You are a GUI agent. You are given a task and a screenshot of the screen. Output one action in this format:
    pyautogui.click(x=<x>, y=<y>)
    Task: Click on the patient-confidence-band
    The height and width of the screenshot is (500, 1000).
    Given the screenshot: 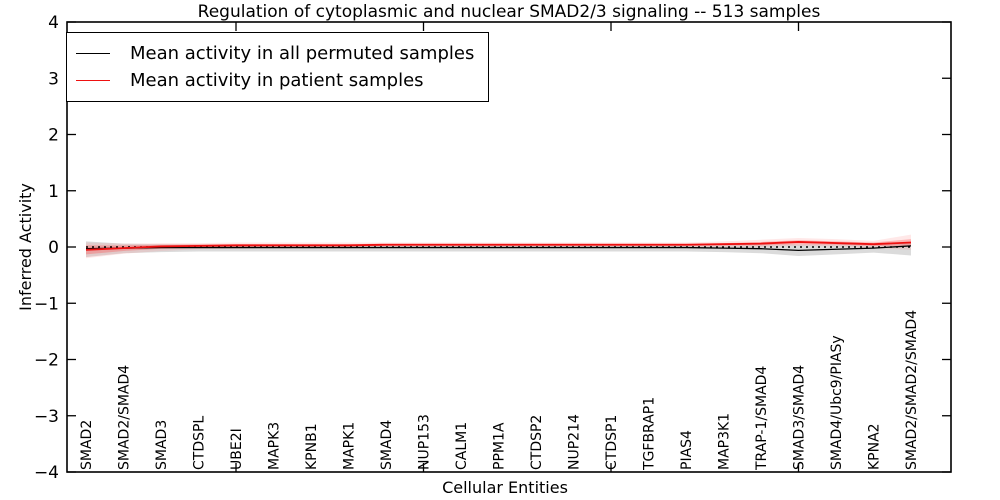 What is the action you would take?
    pyautogui.click(x=498, y=247)
    